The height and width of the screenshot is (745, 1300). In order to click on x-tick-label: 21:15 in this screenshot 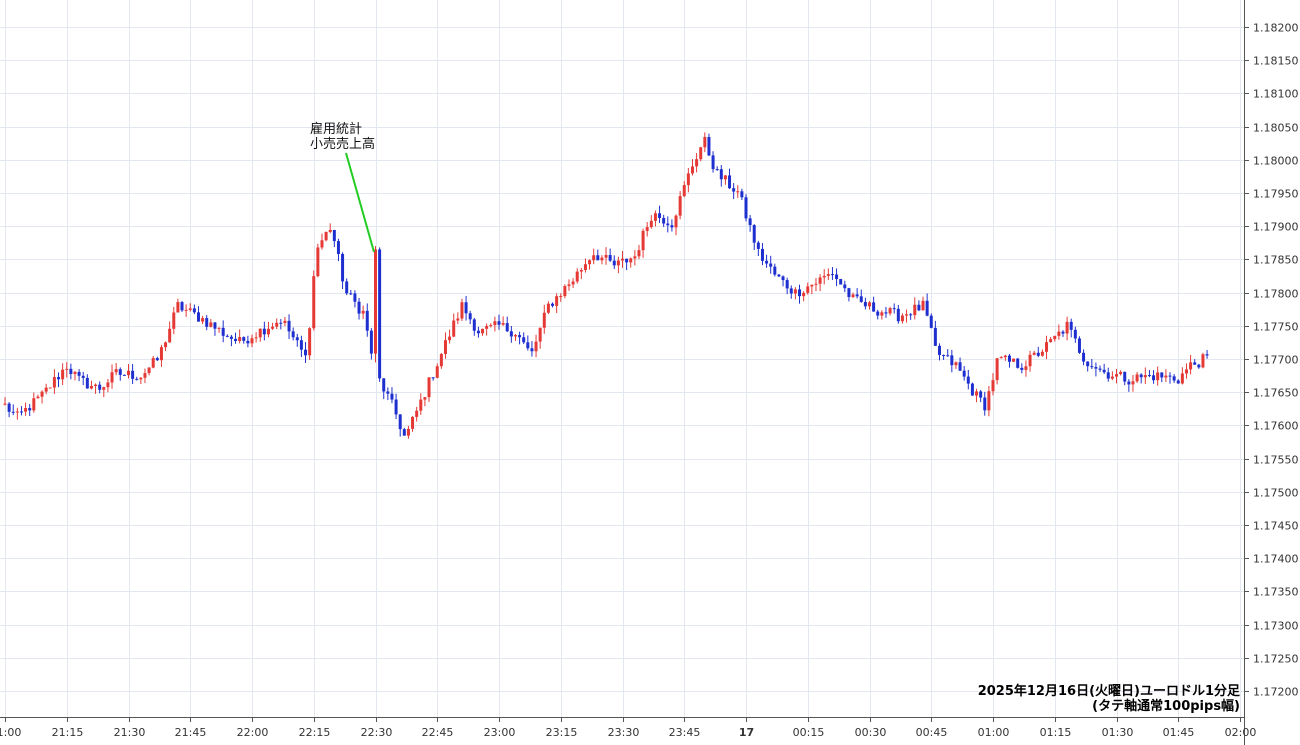, I will do `click(68, 732)`.